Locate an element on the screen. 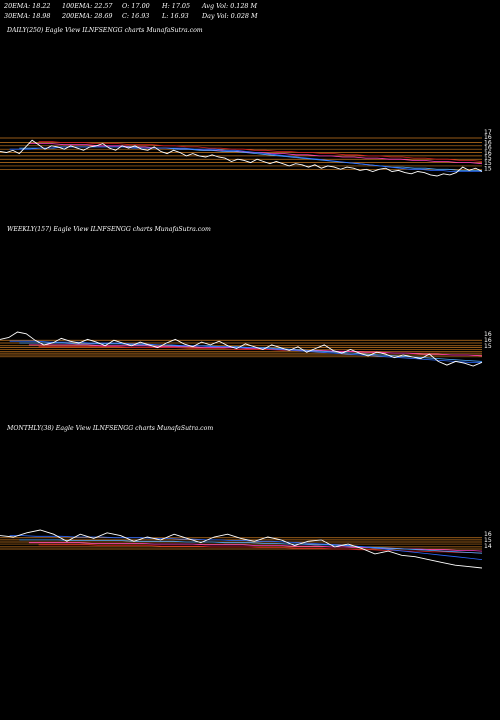  y-axis-label: 14 is located at coordinates (488, 546).